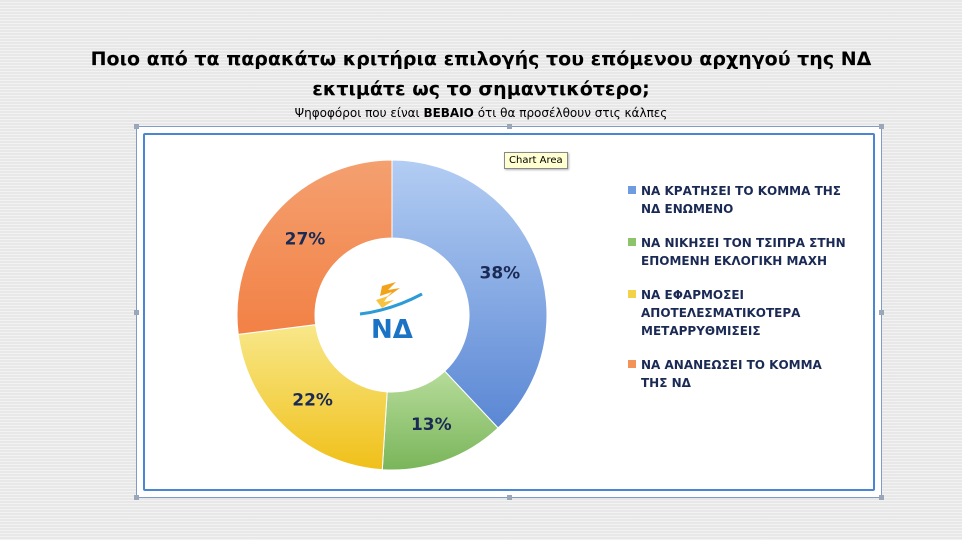  Describe the element at coordinates (509, 126) in the screenshot. I see `resize-handle-tm` at that location.